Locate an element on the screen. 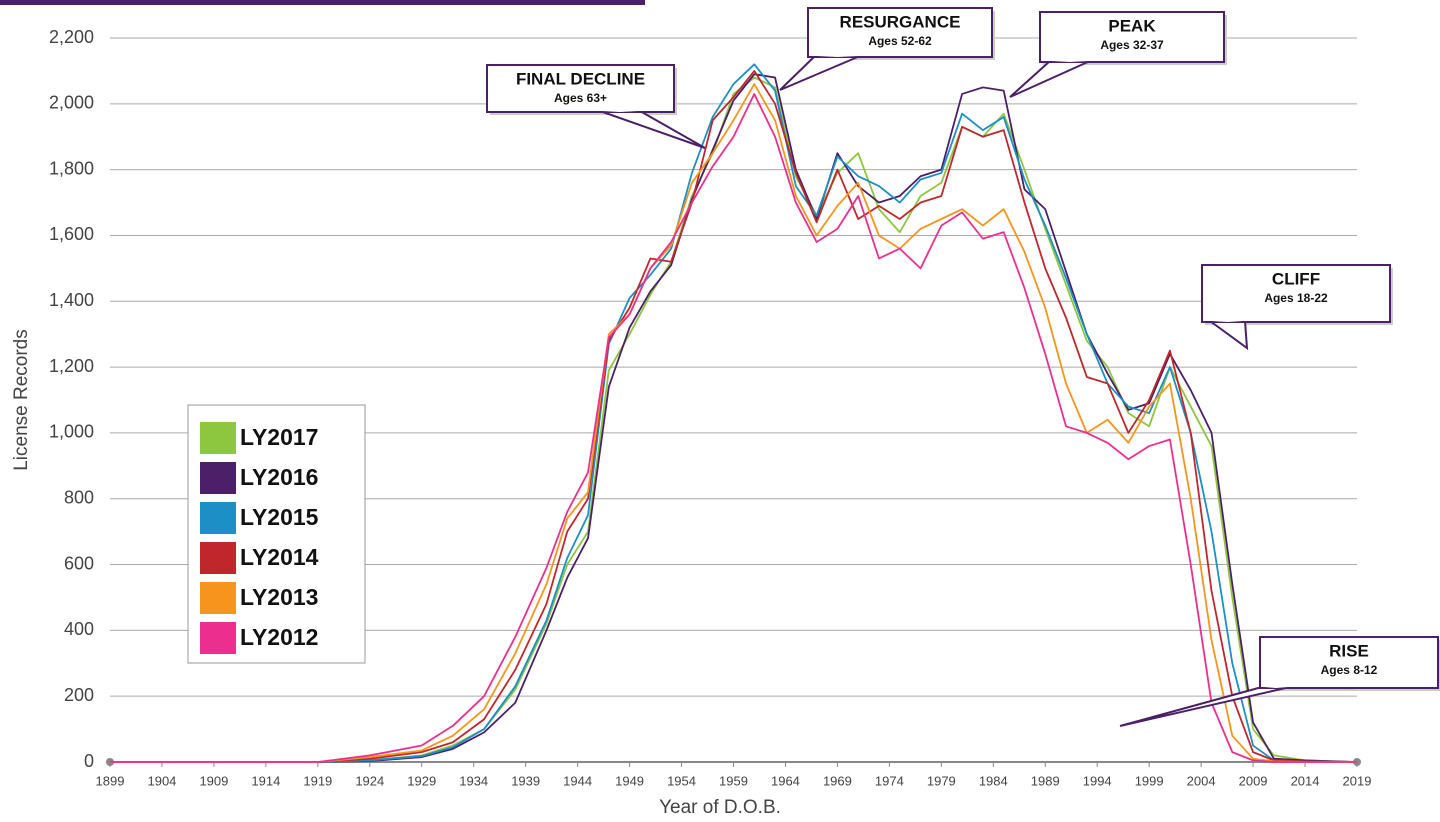  callout-title: RESURGANCE is located at coordinates (900, 21).